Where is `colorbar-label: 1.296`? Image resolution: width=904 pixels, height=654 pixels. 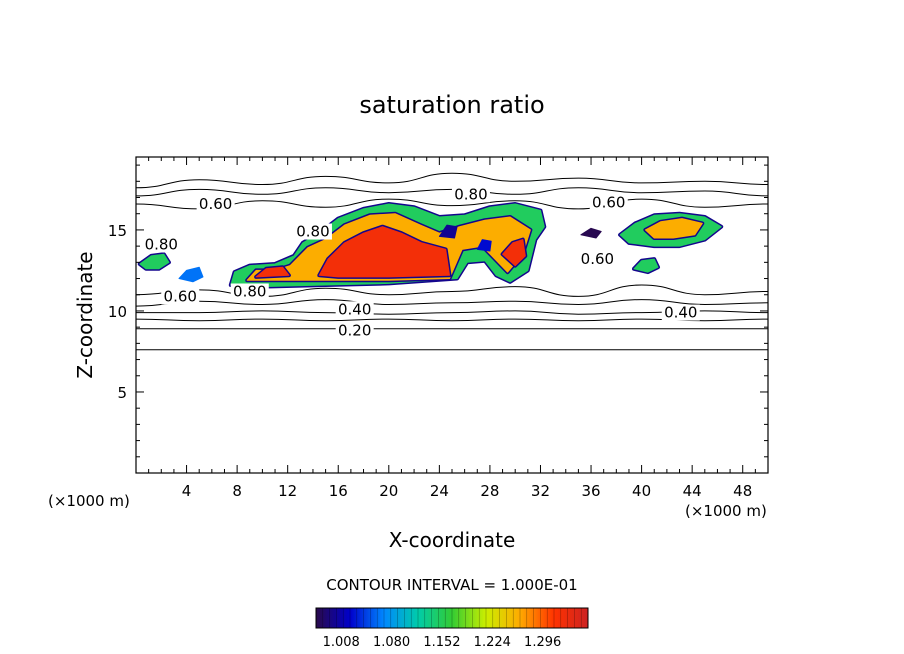
colorbar-label: 1.296 is located at coordinates (542, 642).